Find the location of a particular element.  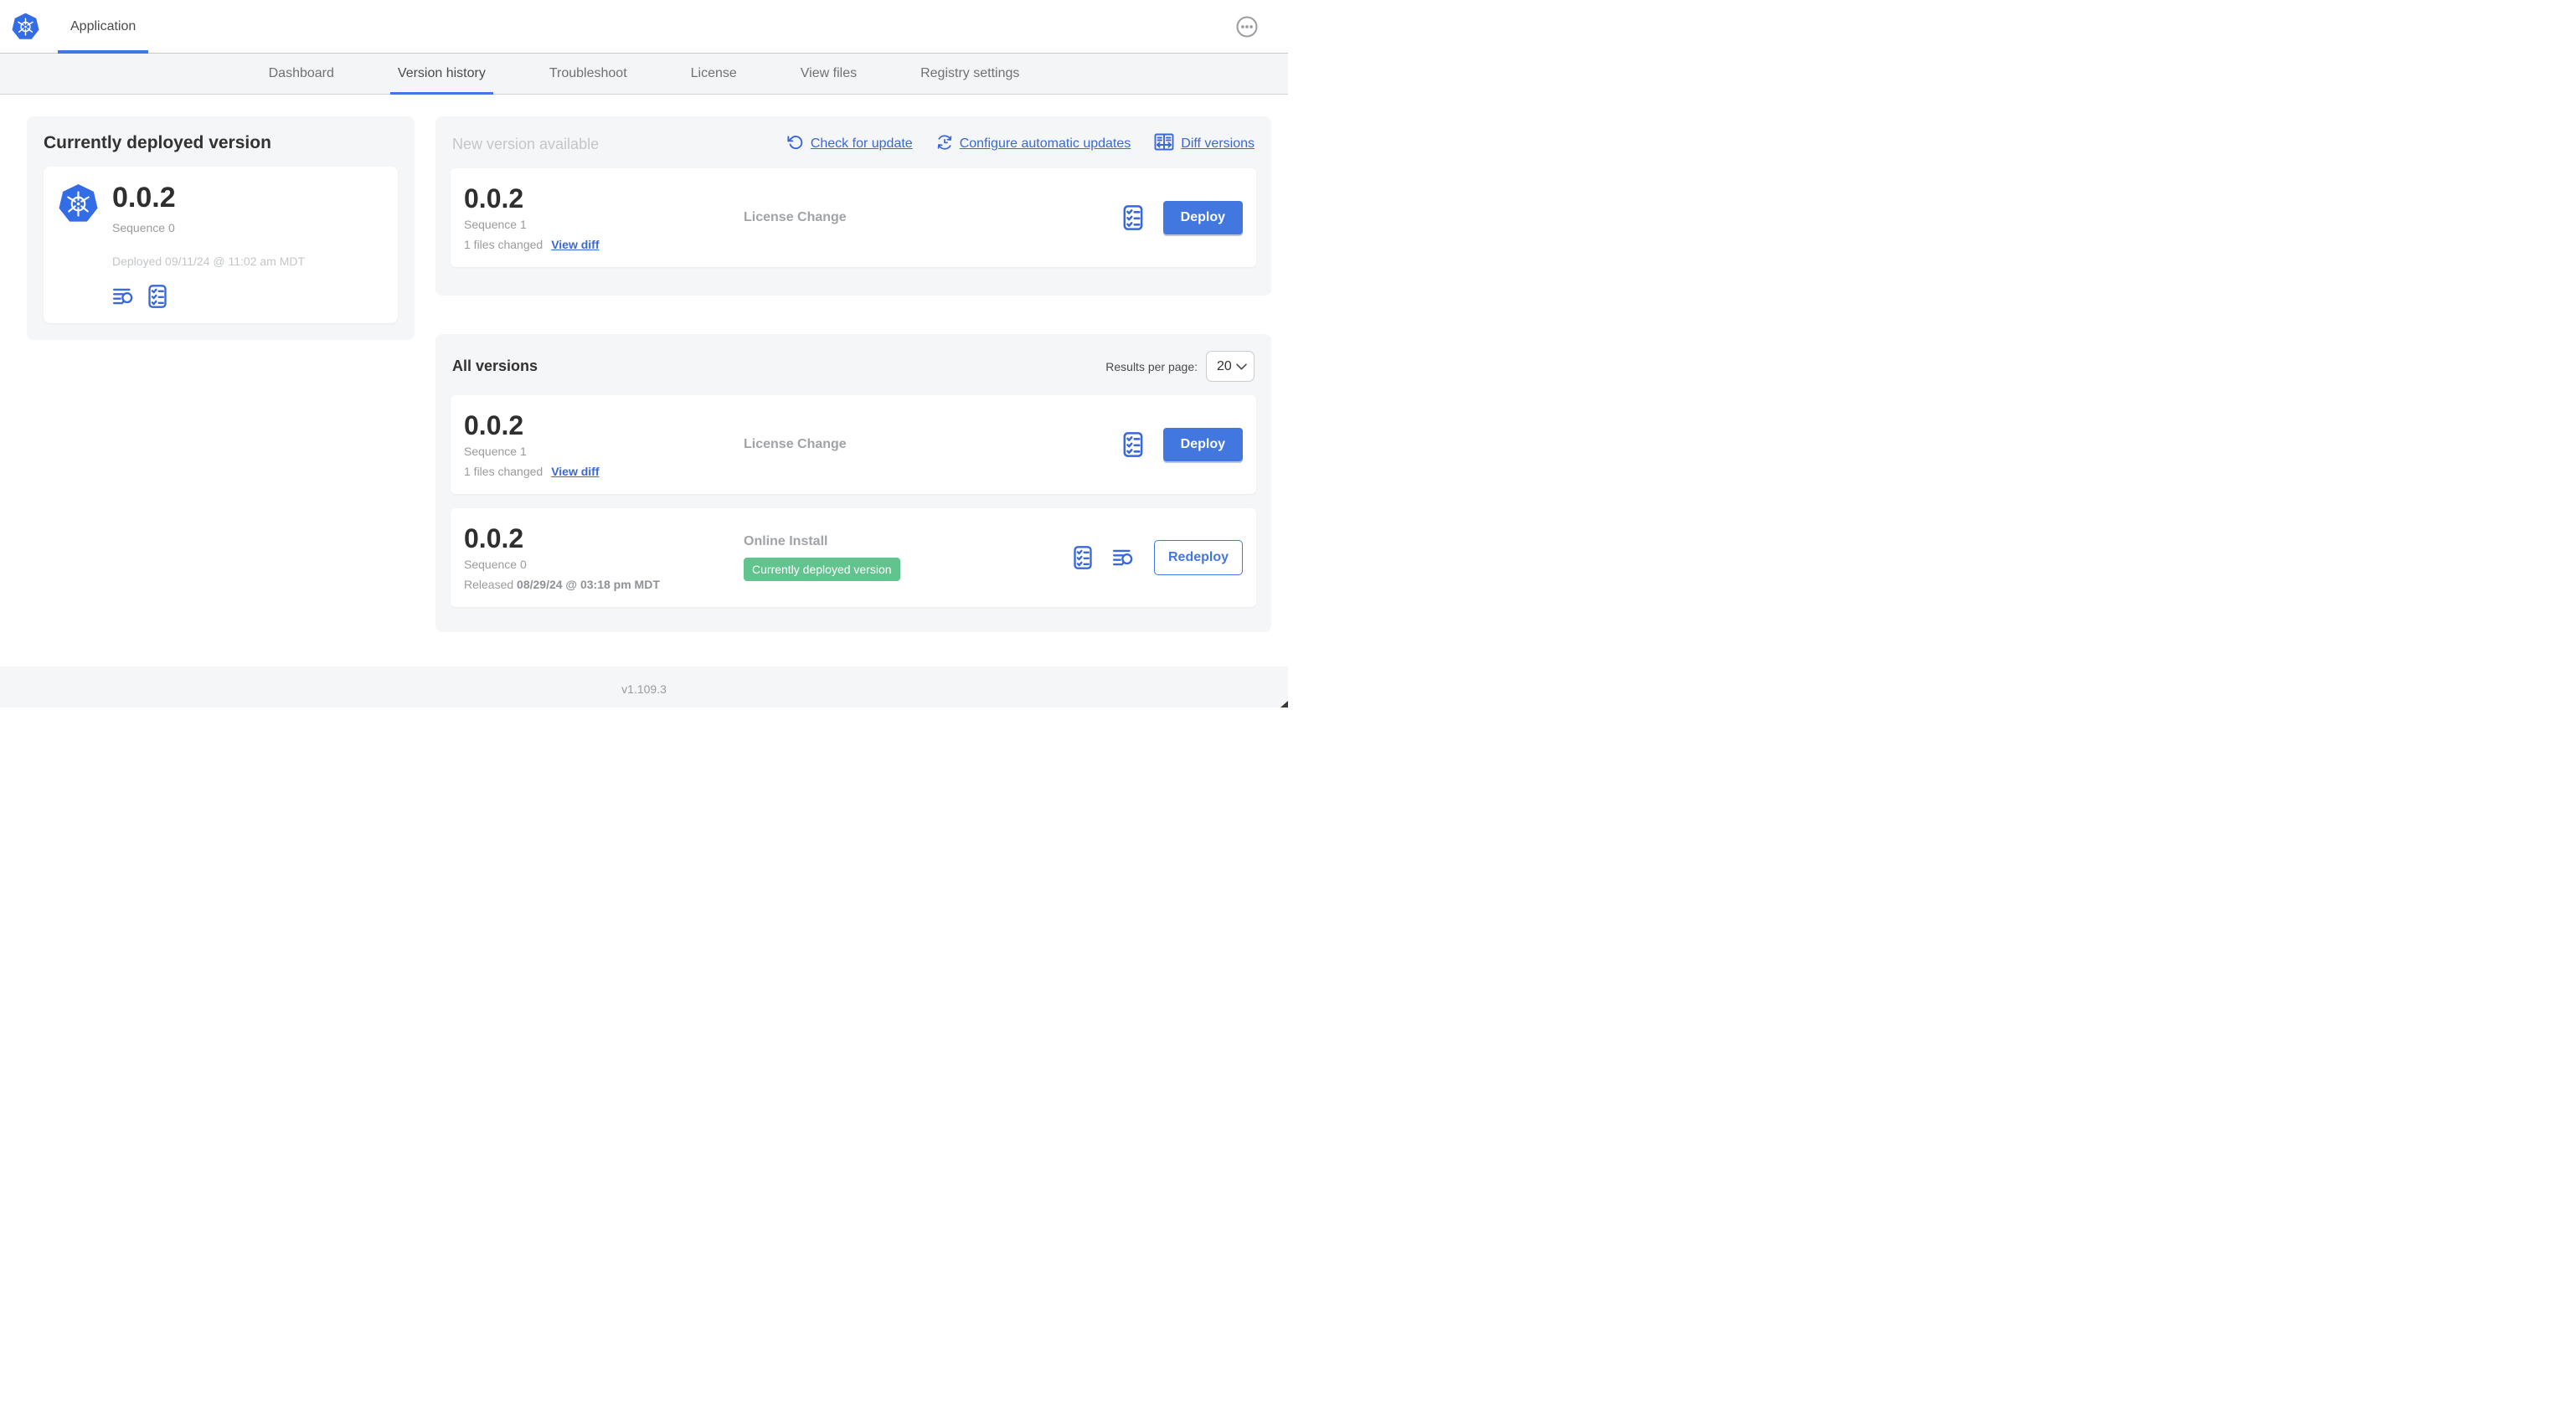

screen-corner-artifact is located at coordinates (1284, 704).